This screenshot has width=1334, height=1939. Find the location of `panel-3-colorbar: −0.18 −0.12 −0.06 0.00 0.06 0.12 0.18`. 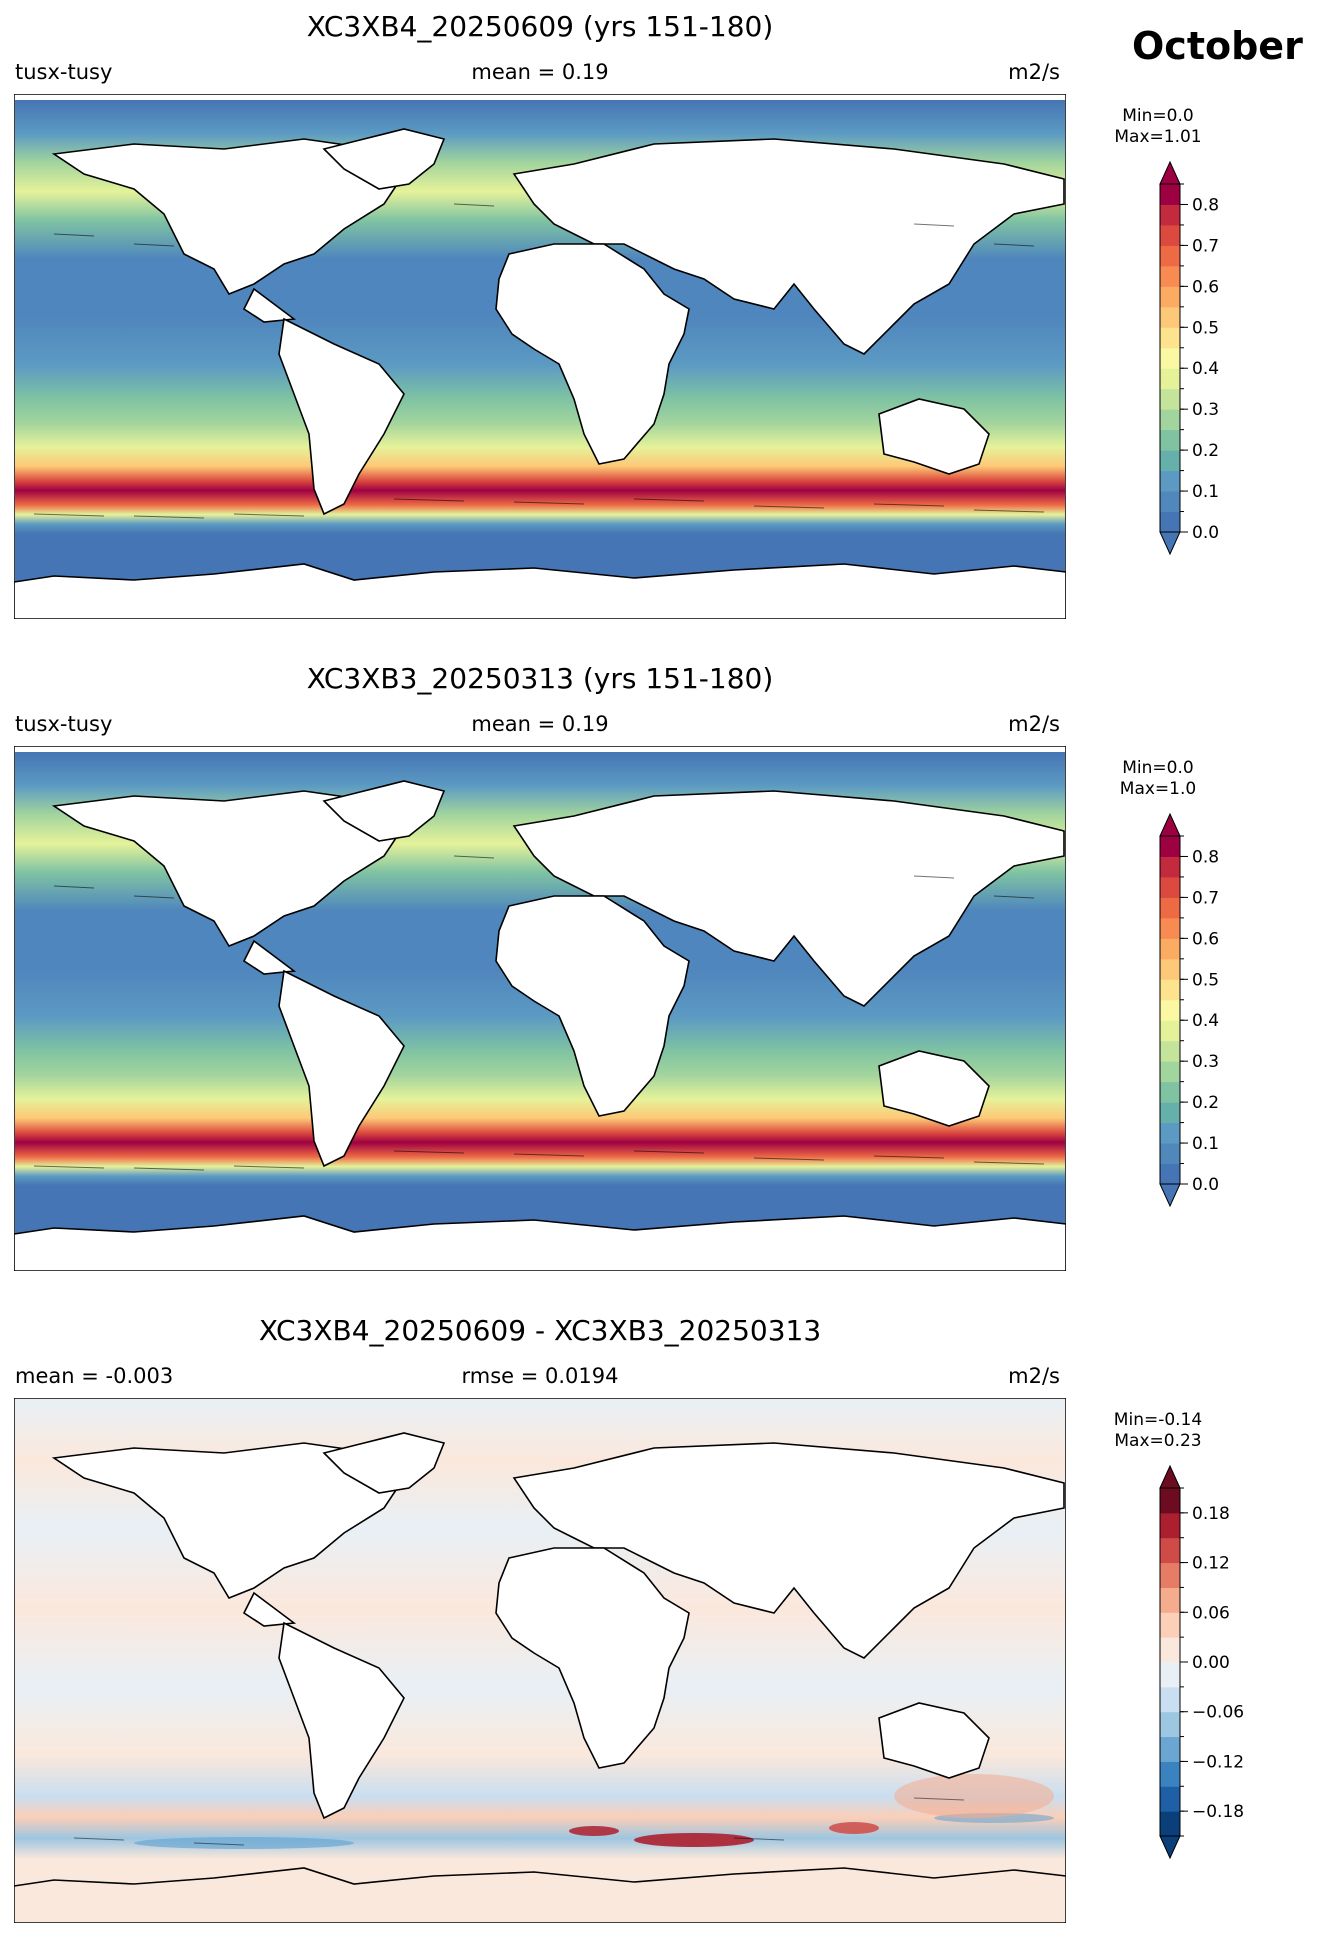

panel-3-colorbar: −0.18 −0.12 −0.06 0.00 0.06 0.12 0.18 is located at coordinates (1201, 1662).